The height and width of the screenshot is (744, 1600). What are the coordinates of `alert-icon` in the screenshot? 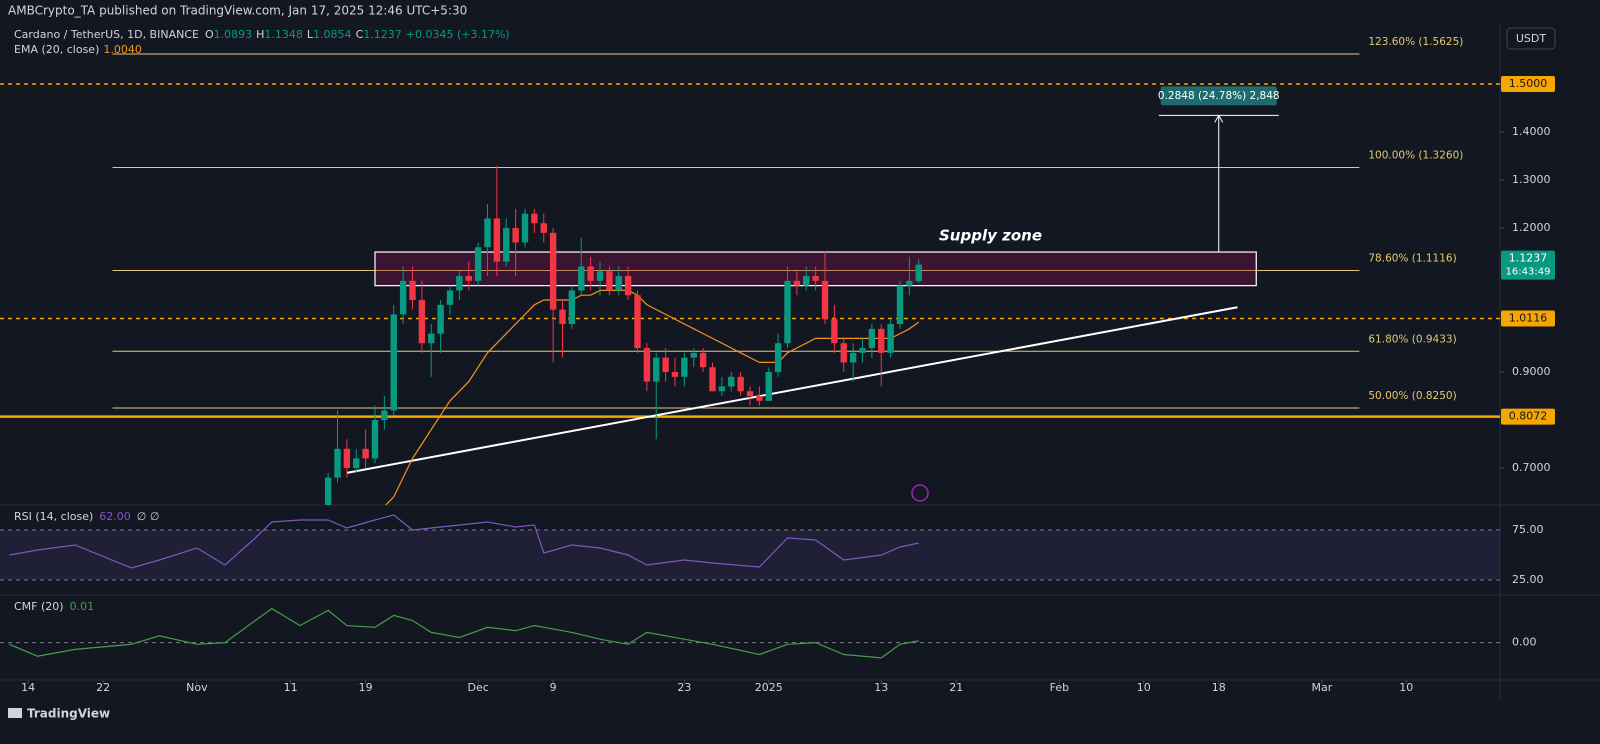 It's located at (920, 493).